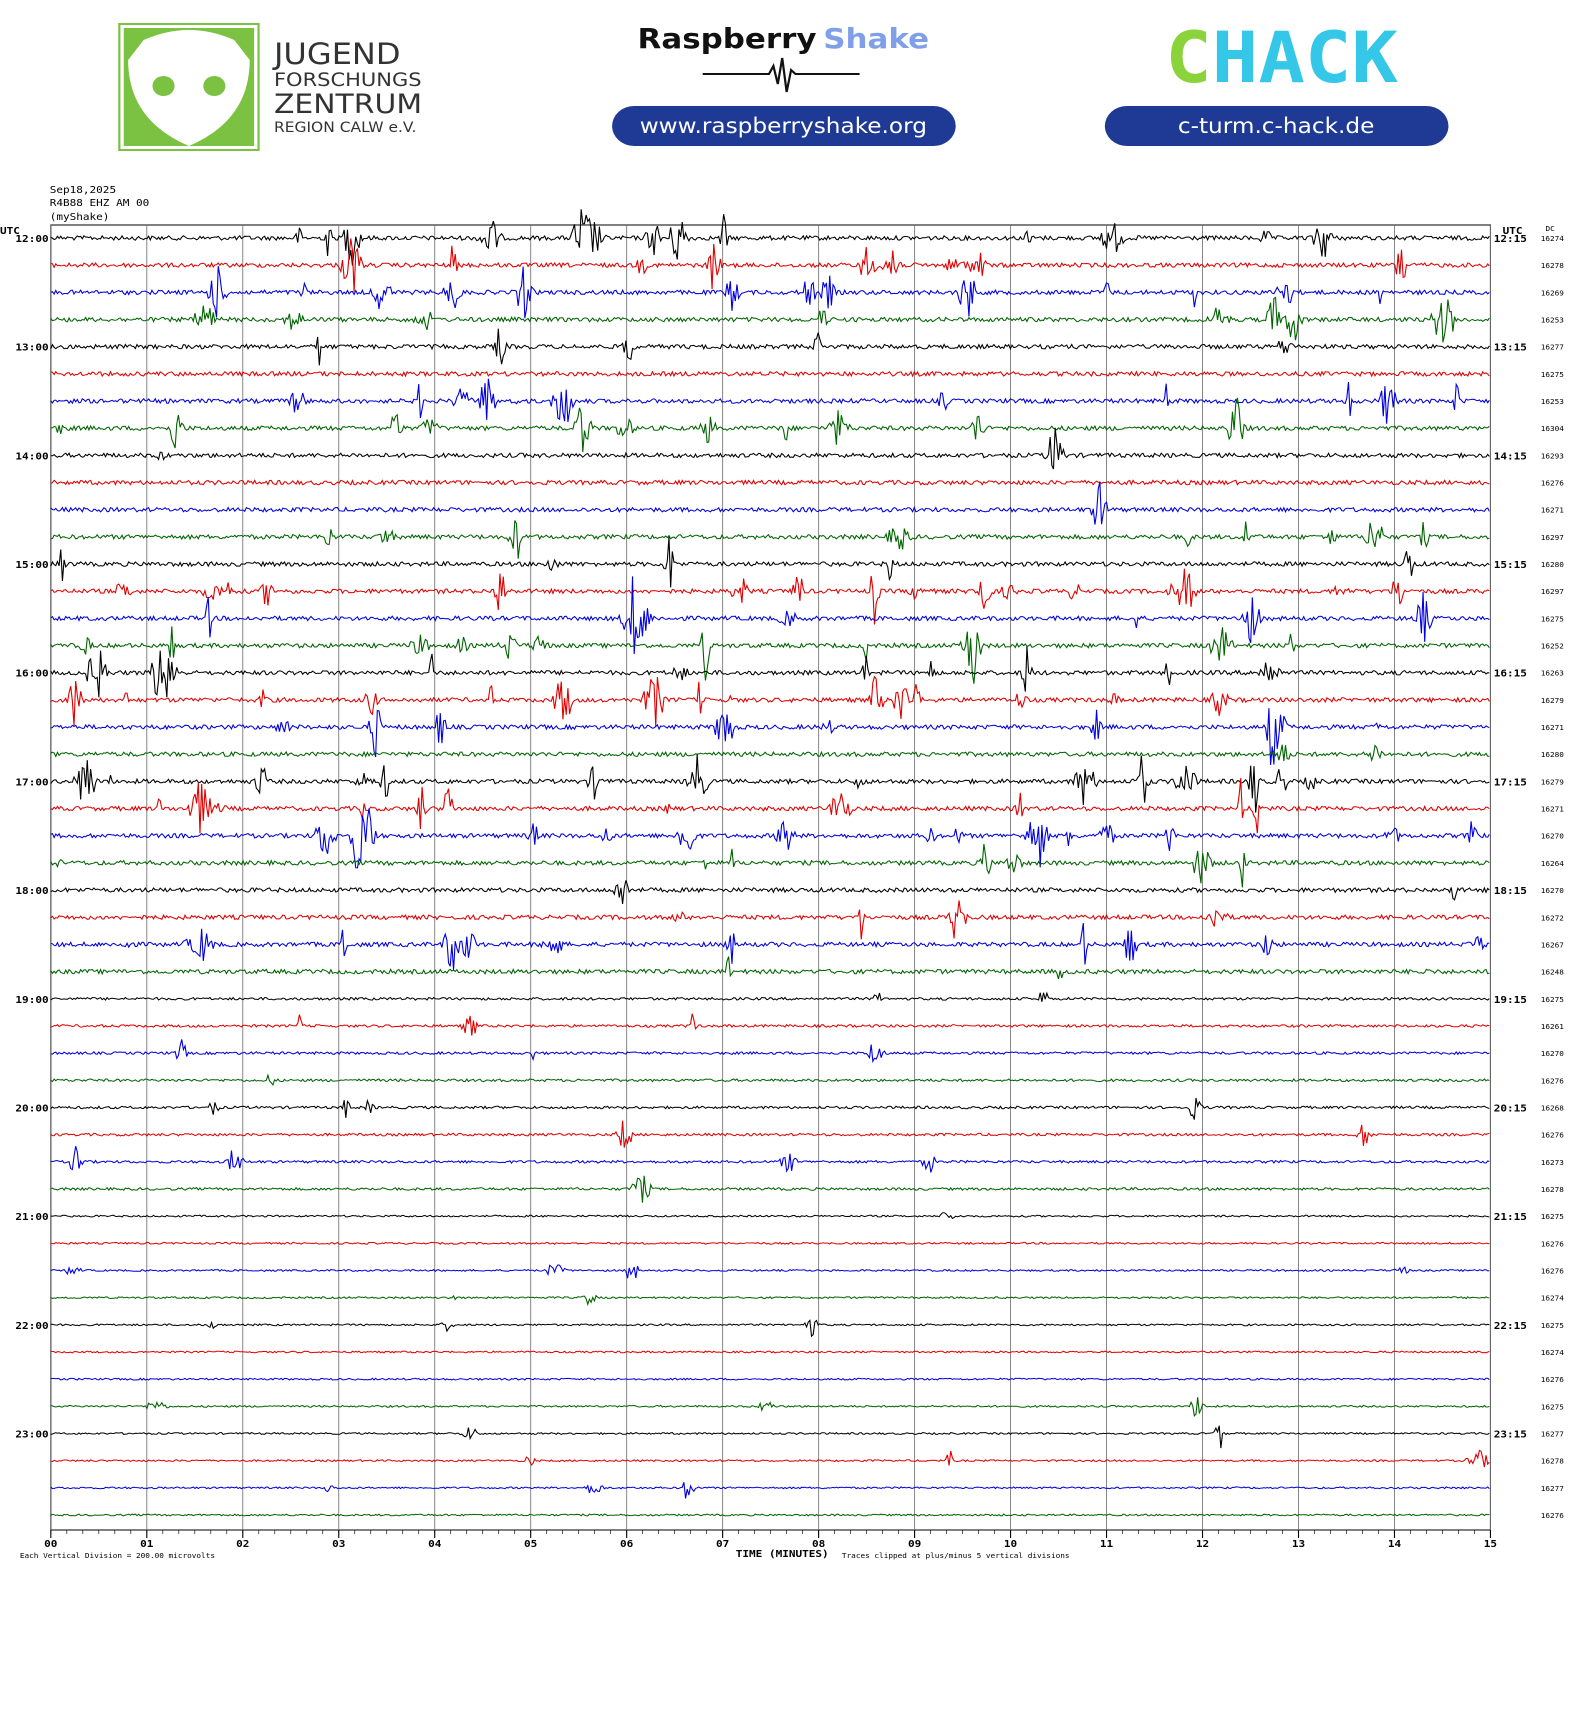  What do you see at coordinates (1552, 1162) in the screenshot?
I see `dc-value: 16273` at bounding box center [1552, 1162].